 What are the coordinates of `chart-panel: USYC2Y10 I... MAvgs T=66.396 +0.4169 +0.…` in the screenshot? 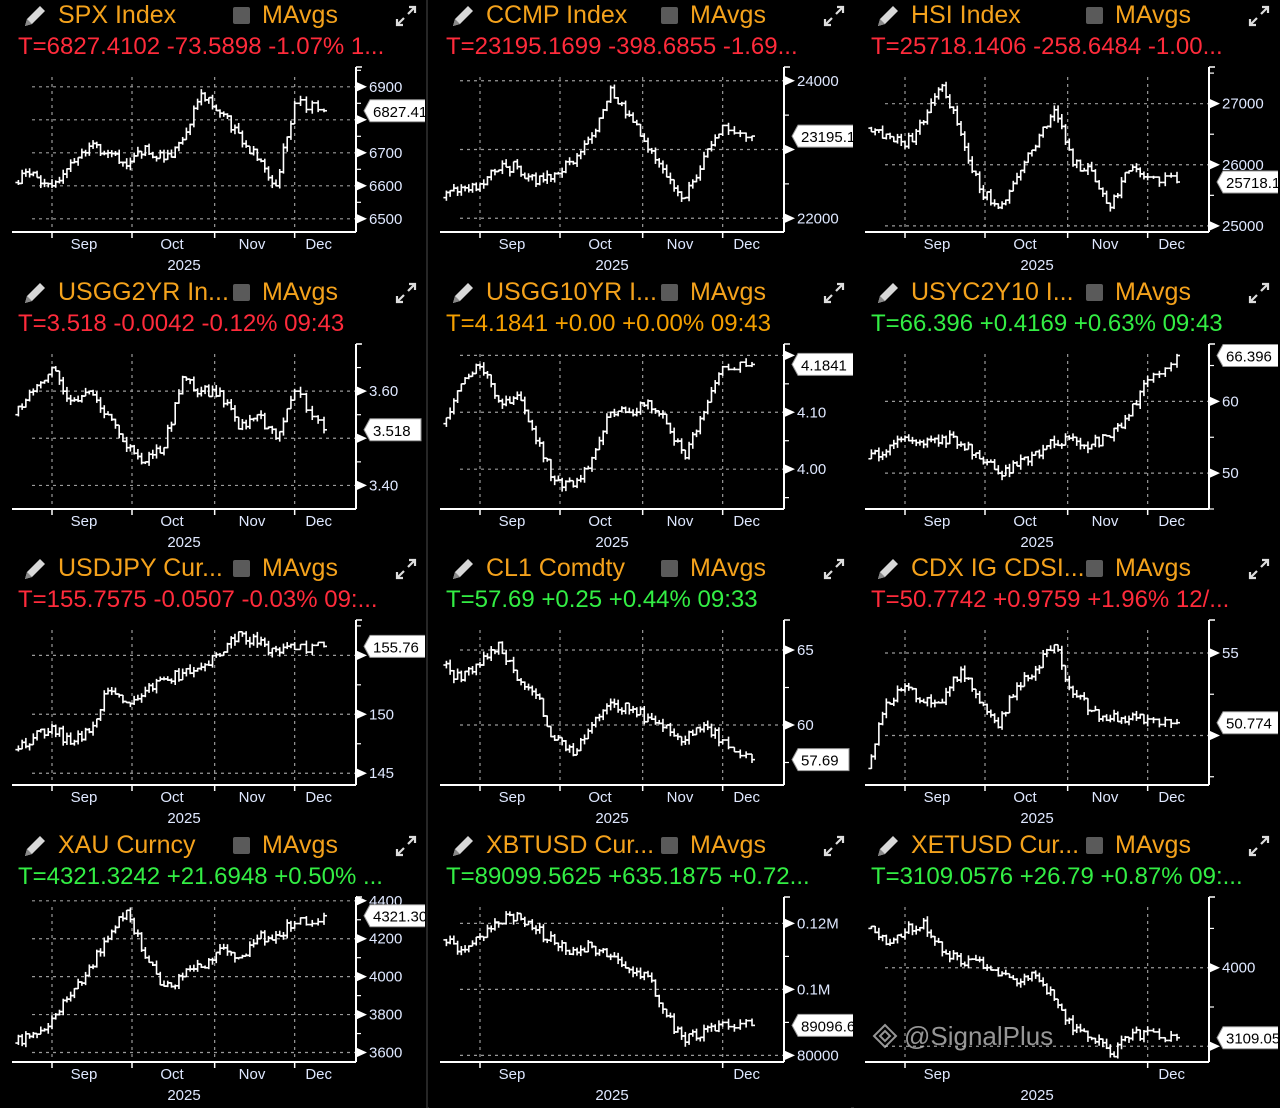 It's located at (1065, 415).